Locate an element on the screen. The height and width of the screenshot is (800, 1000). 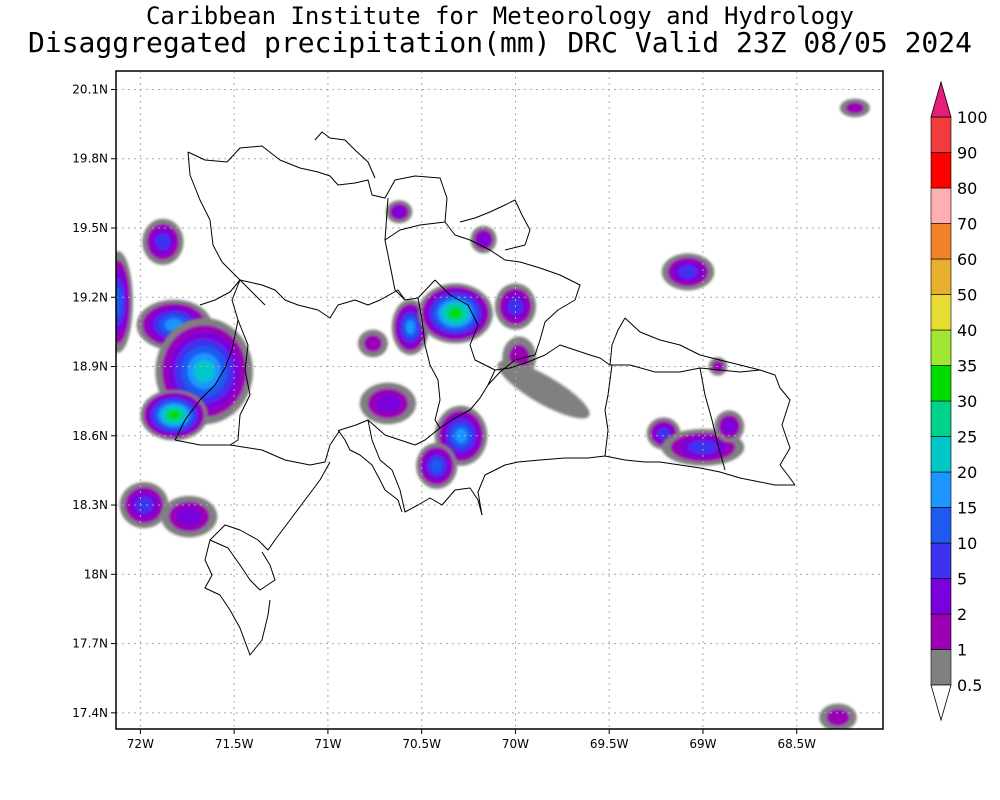
boundary-central is located at coordinates (425, 467).